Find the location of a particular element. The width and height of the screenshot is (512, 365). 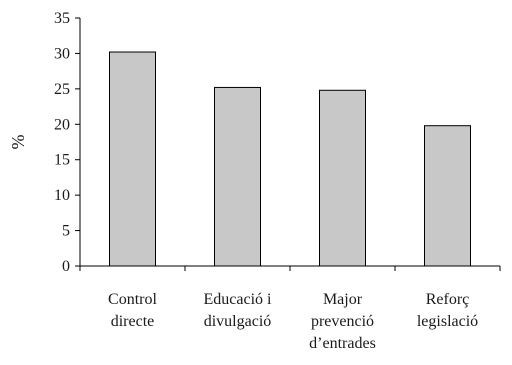

y-tick-label: 35 is located at coordinates (62, 18).